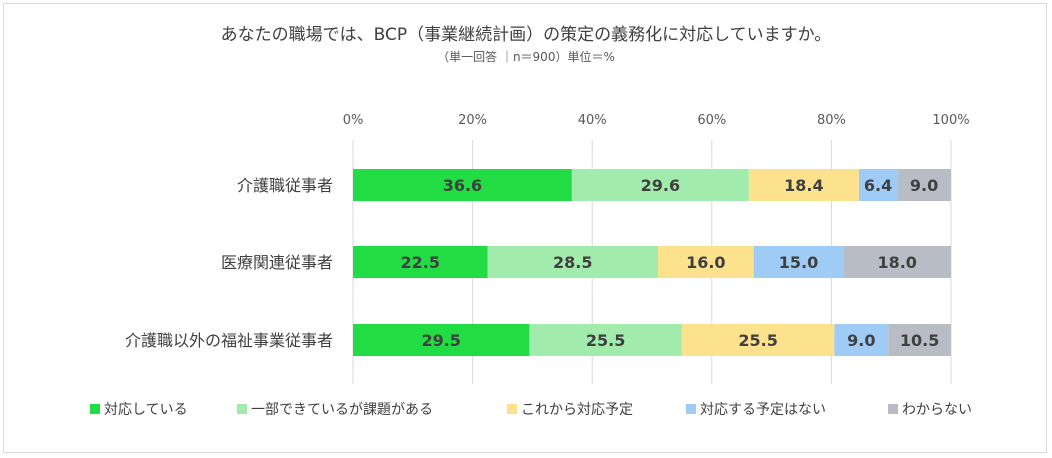 This screenshot has height=458, width=1052. What do you see at coordinates (831, 120) in the screenshot?
I see `x-tick-label: 80%` at bounding box center [831, 120].